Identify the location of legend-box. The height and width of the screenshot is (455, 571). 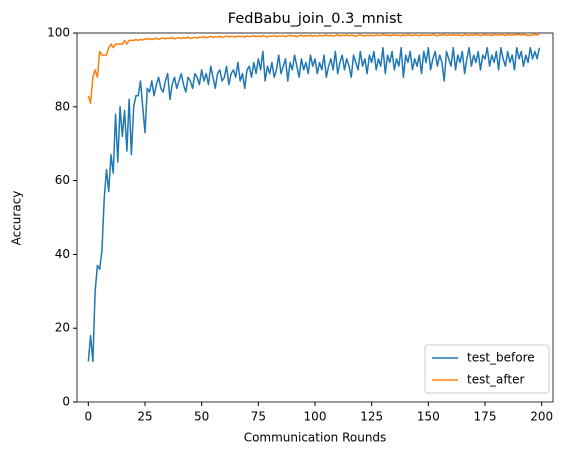
(487, 369).